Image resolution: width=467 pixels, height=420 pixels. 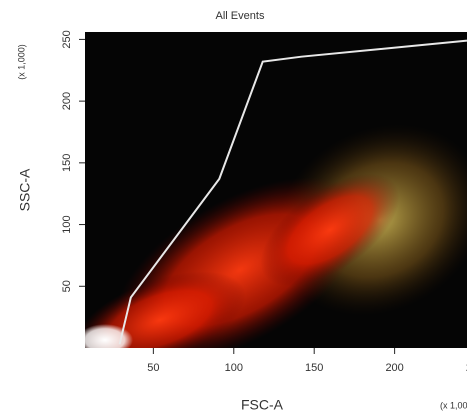 I want to click on chart-title: All Events, so click(x=240, y=16).